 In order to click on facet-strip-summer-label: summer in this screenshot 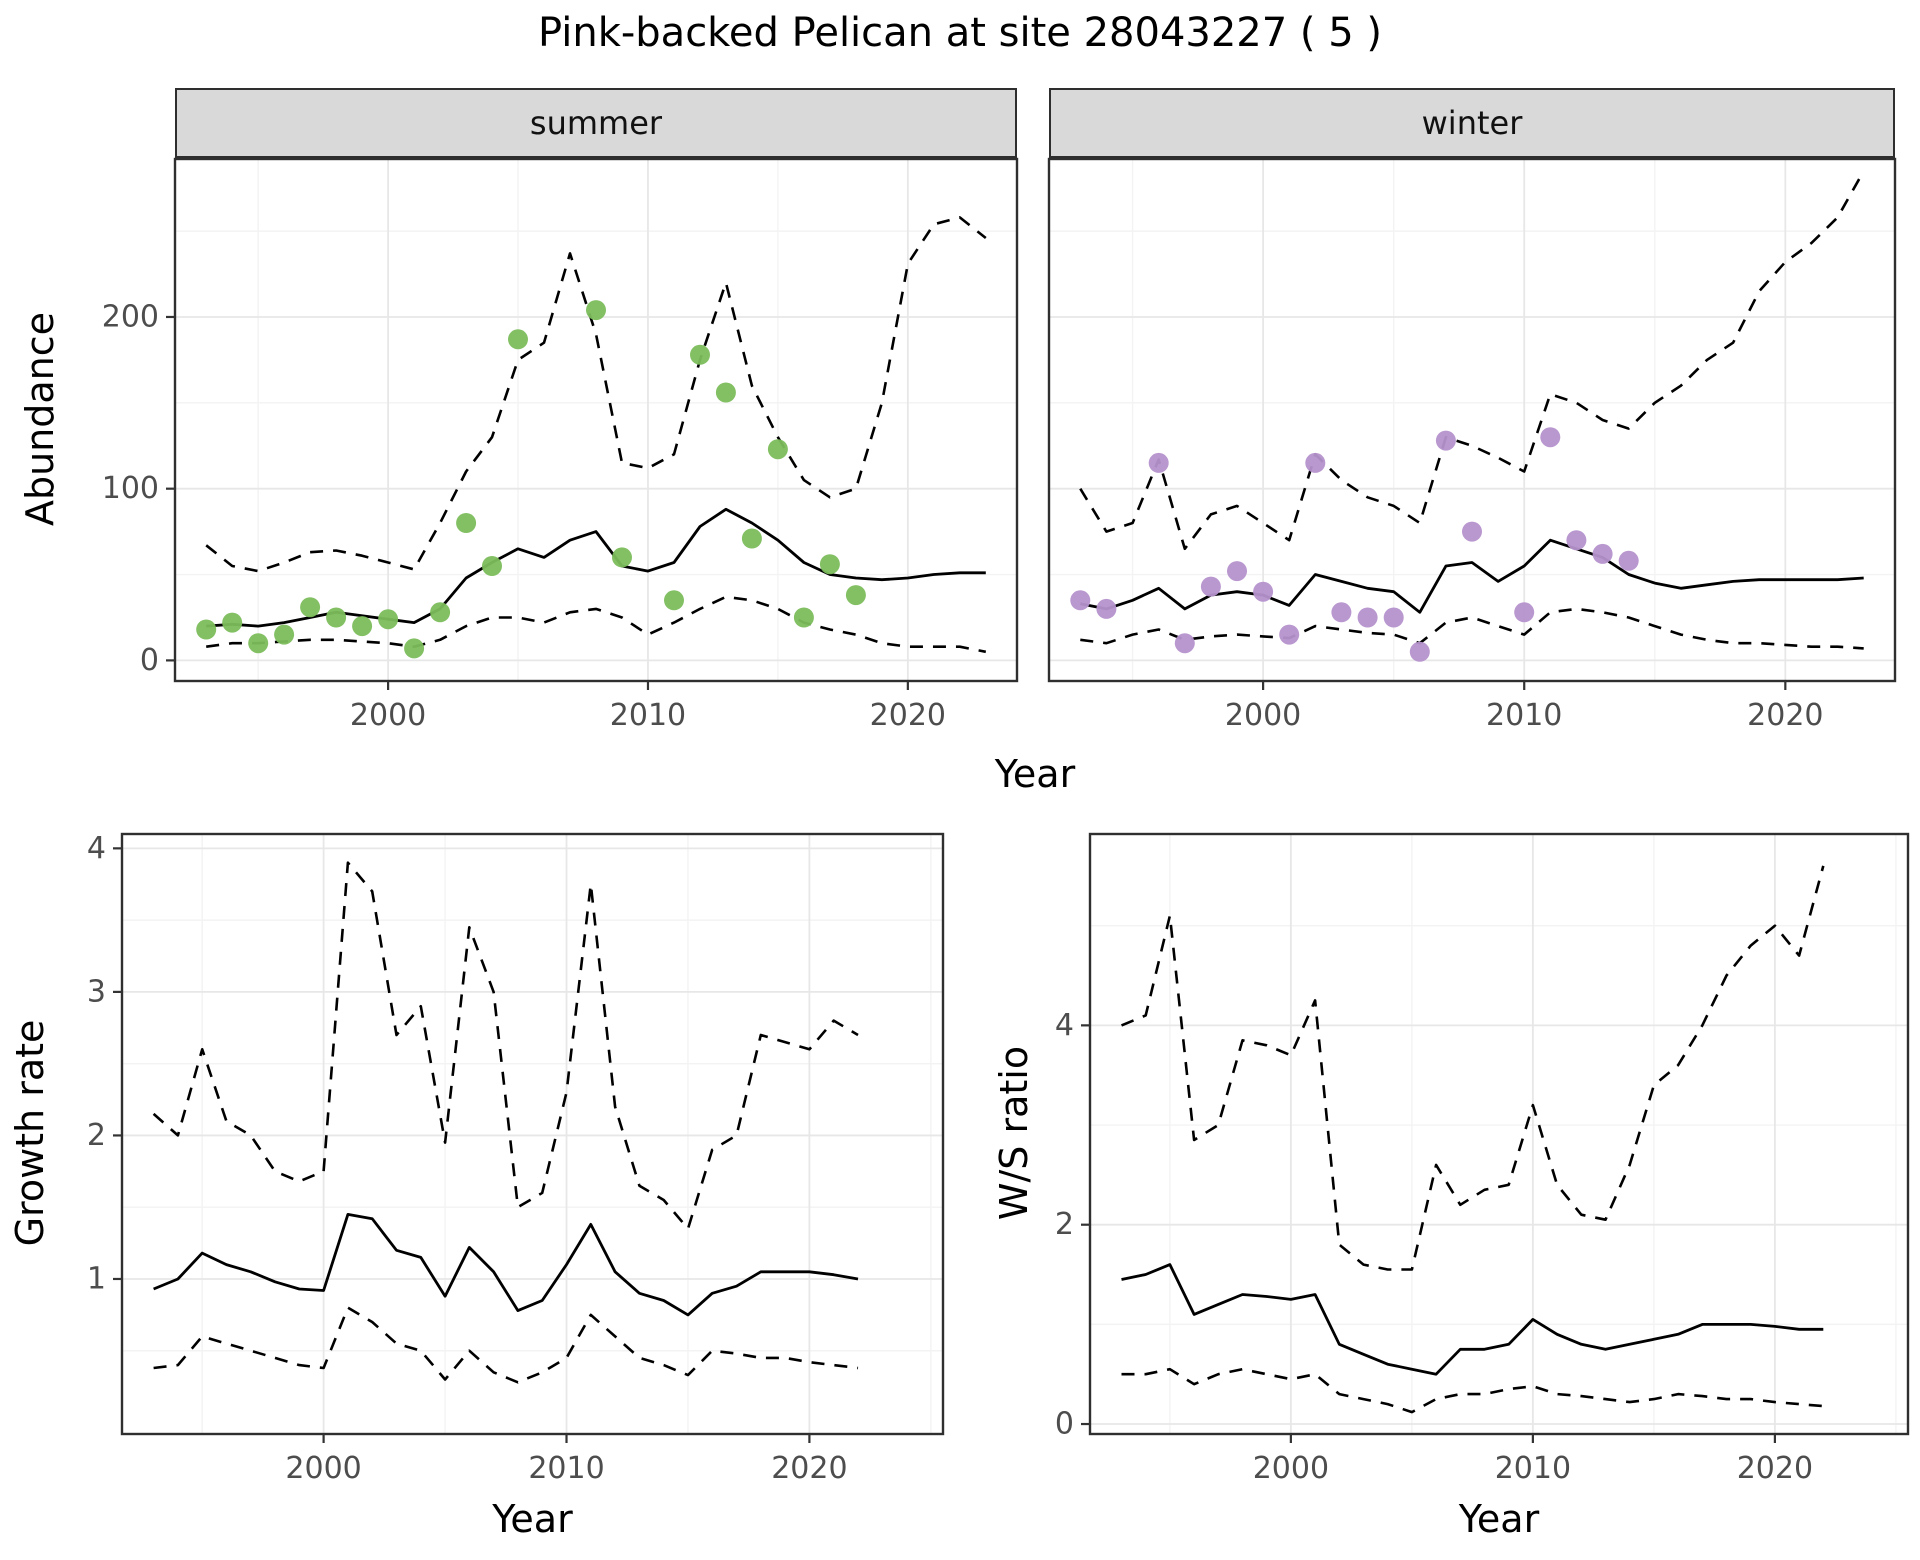, I will do `click(596, 123)`.